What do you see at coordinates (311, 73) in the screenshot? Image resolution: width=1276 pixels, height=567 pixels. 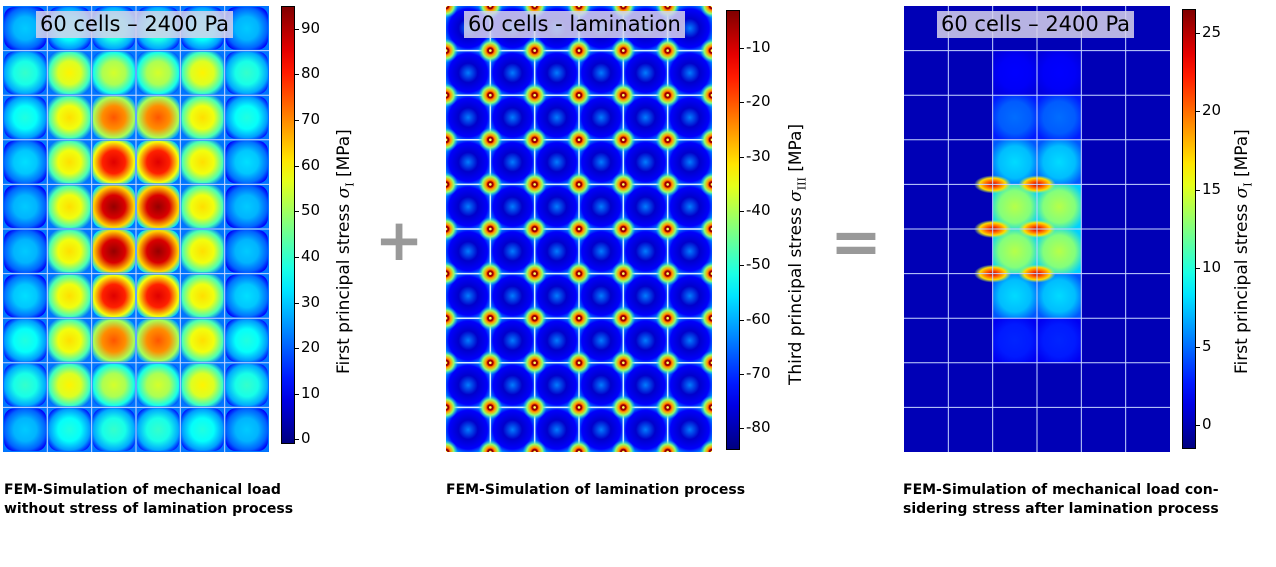 I see `colorbar-1-tick-label: 80` at bounding box center [311, 73].